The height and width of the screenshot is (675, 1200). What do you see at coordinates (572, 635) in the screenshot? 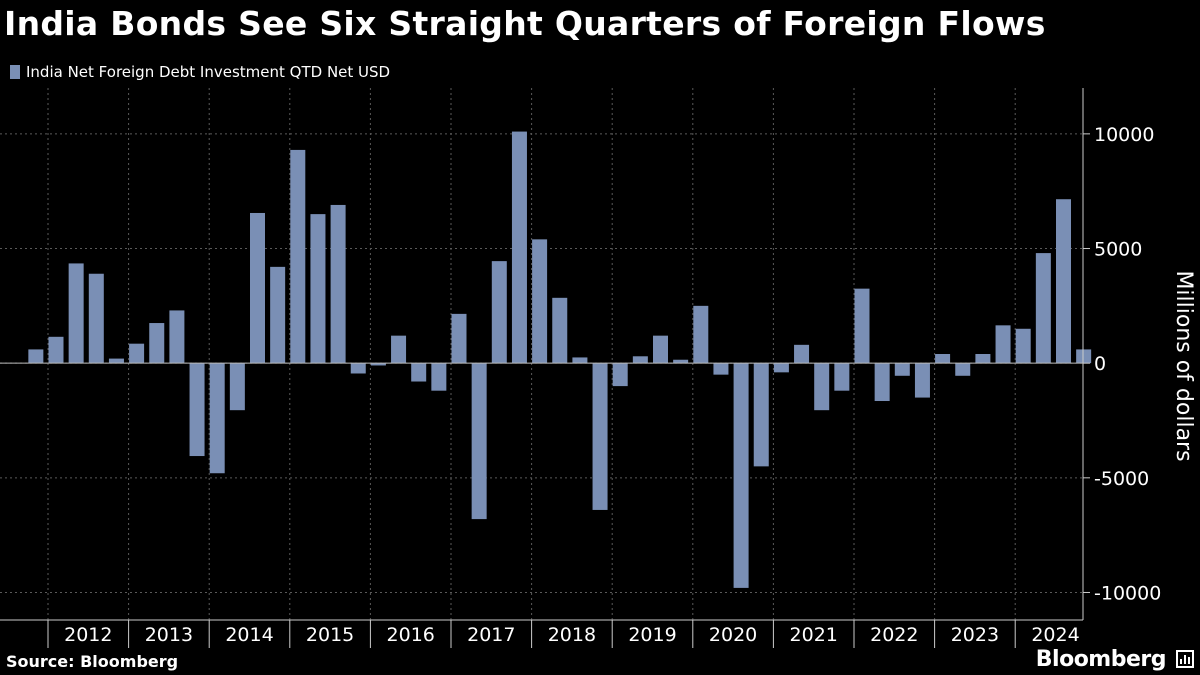
I see `x-tick-label: 2018` at bounding box center [572, 635].